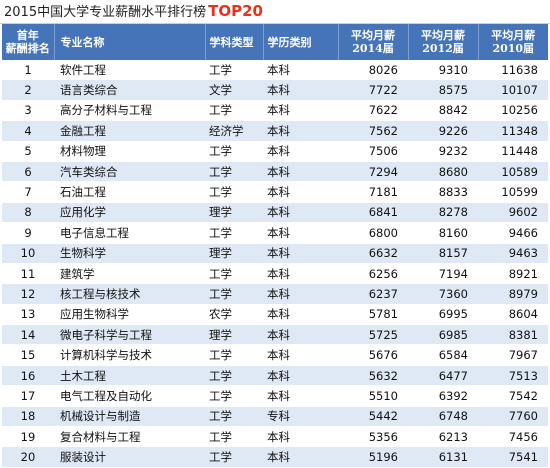  What do you see at coordinates (513, 294) in the screenshot?
I see `cell-salary-2010: 8979` at bounding box center [513, 294].